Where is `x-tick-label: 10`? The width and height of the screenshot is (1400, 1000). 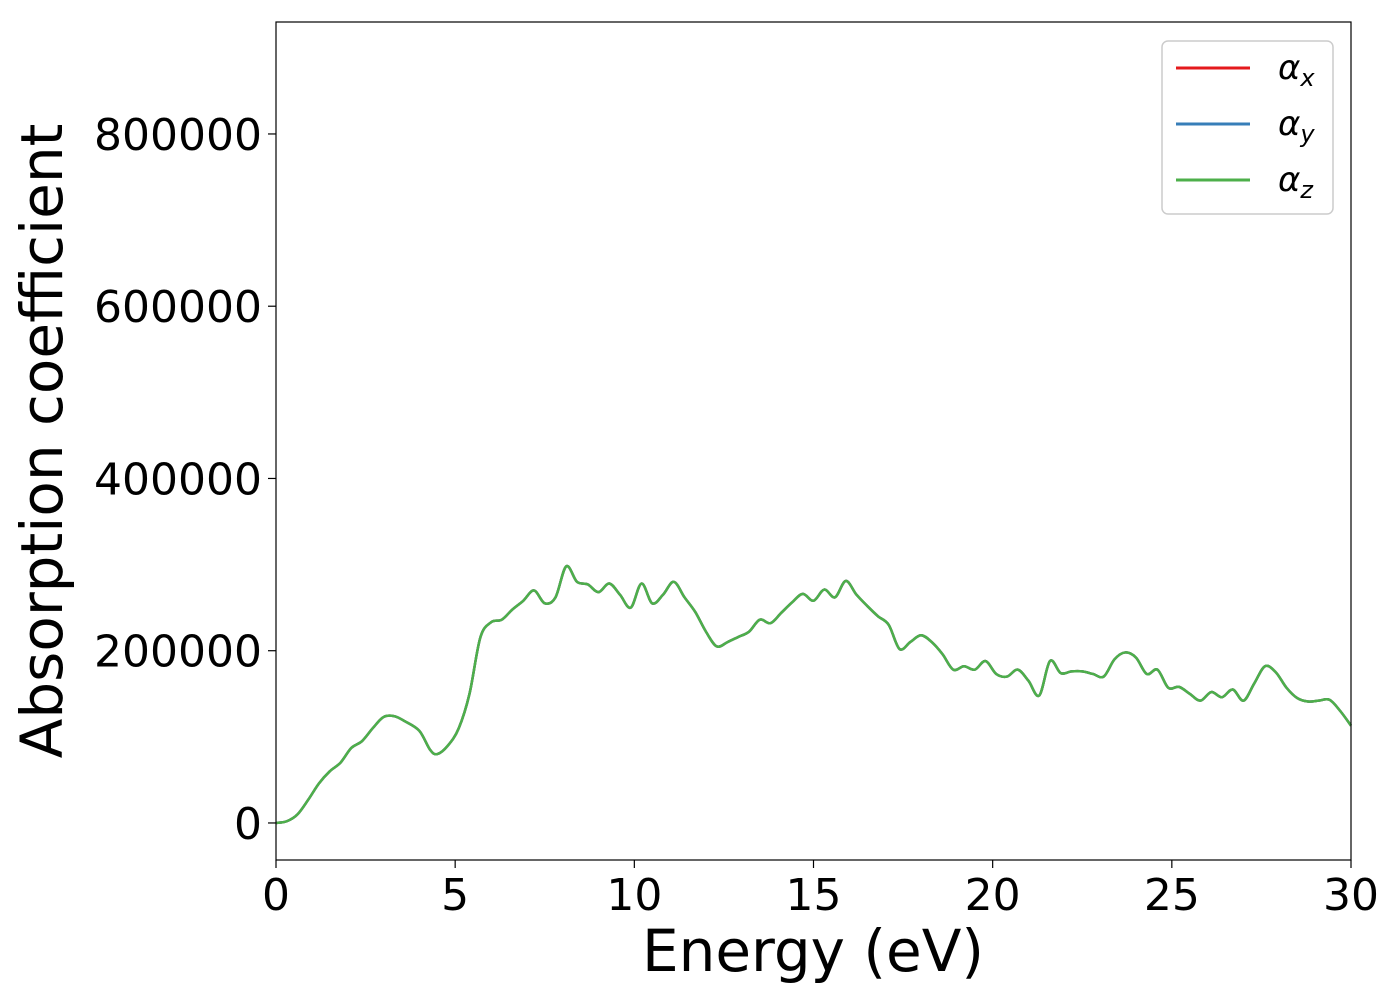 x-tick-label: 10 is located at coordinates (634, 895).